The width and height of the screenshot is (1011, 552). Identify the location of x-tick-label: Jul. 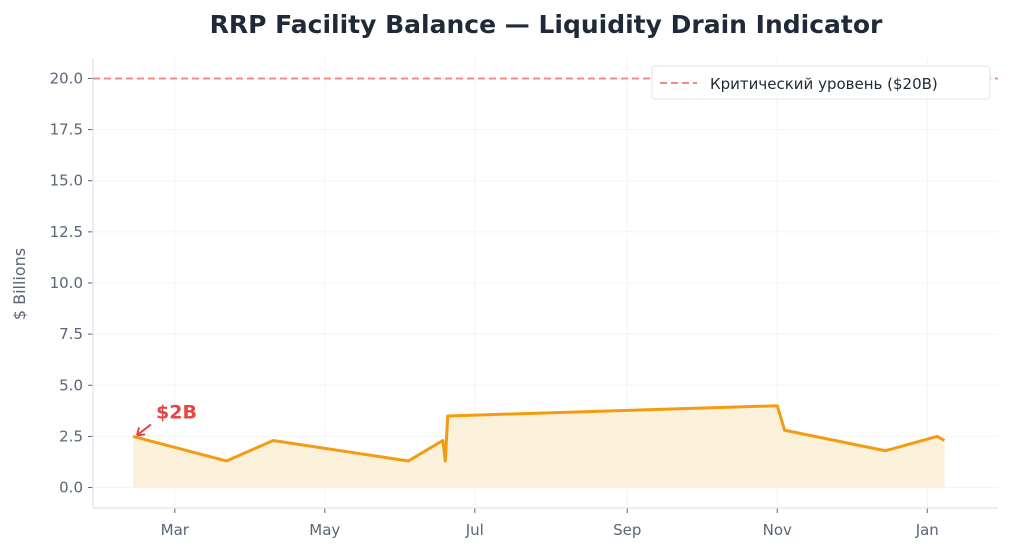
(474, 530).